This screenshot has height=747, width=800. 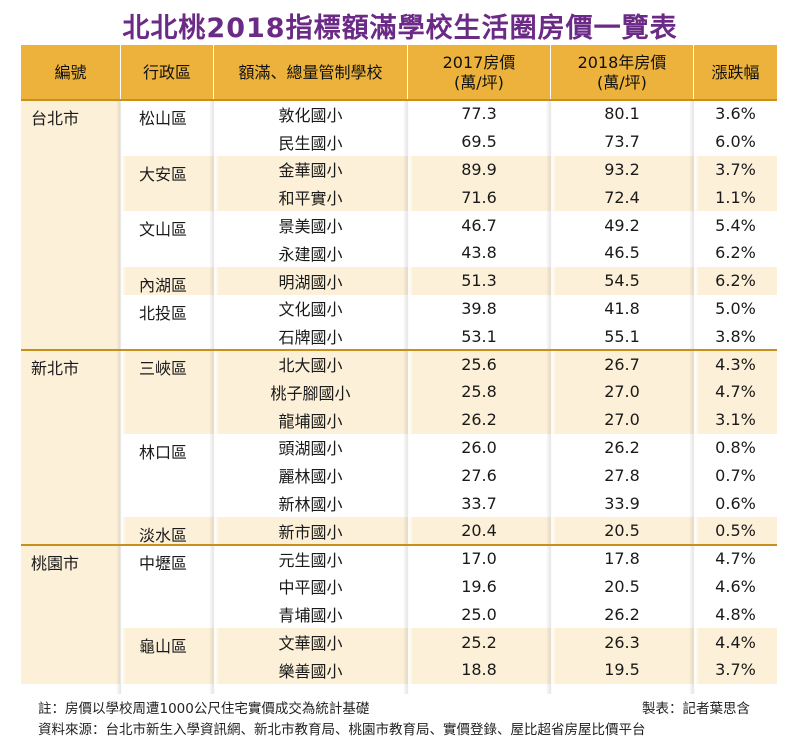 I want to click on price-2017-cell: 39.8, so click(x=479, y=308).